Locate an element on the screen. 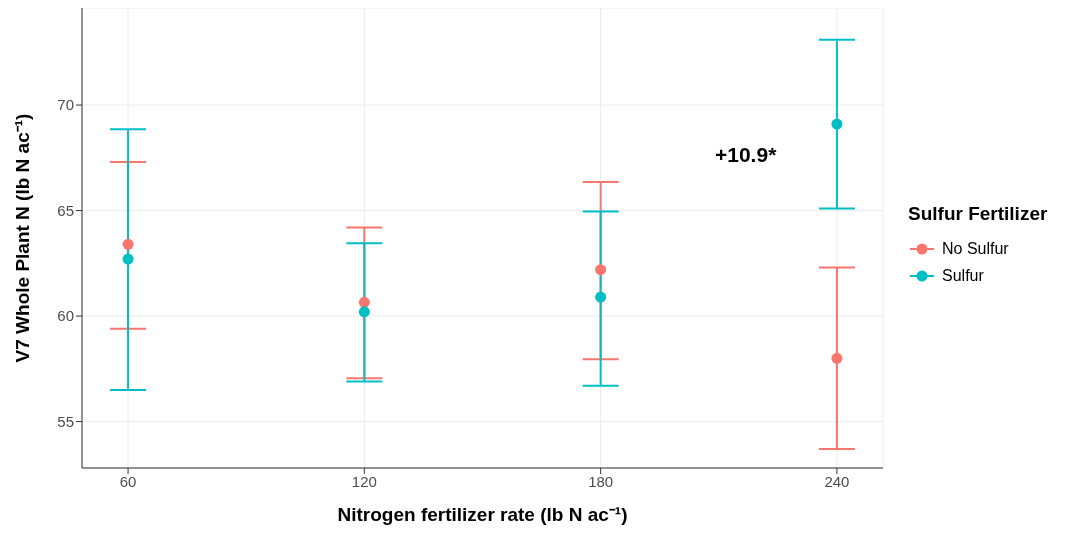  y-tick-label: 55 is located at coordinates (65, 421).